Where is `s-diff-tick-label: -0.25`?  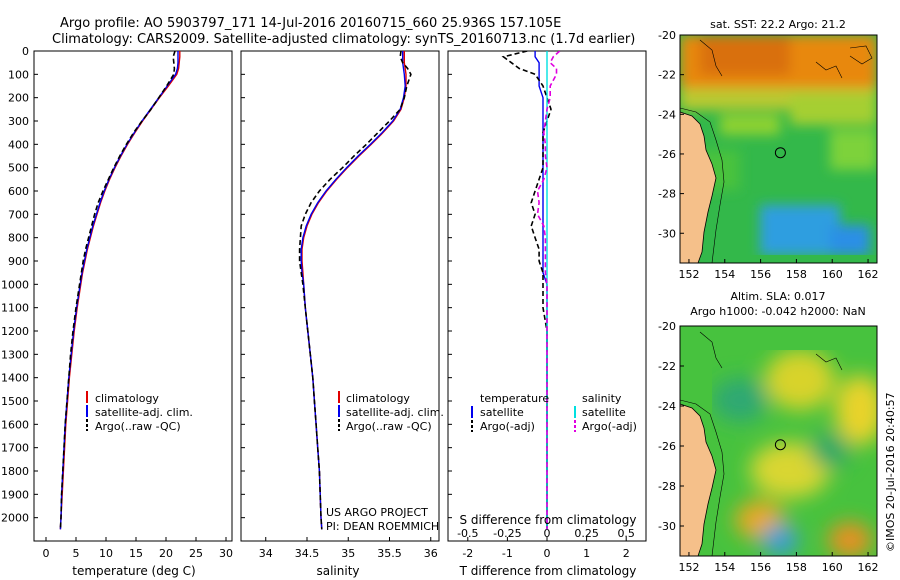
s-diff-tick-label: -0.25 is located at coordinates (507, 533).